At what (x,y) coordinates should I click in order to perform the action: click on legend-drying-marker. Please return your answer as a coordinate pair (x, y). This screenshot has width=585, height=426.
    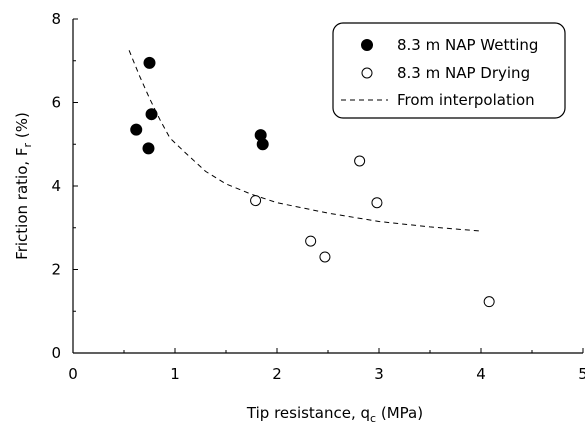
    Looking at the image, I should click on (367, 73).